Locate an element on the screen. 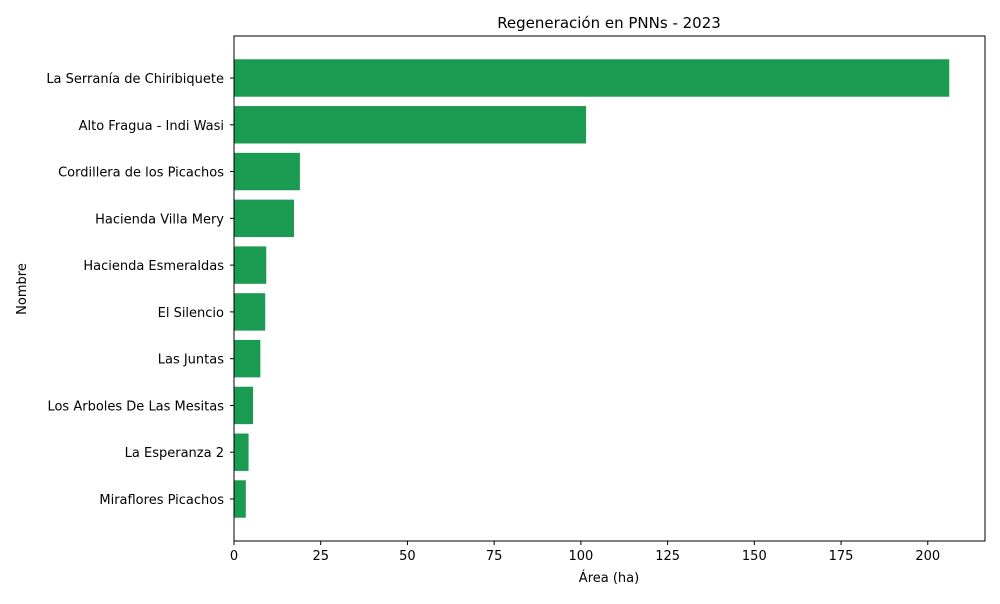  y-tick-label: Alto Fragua - Indi Wasi is located at coordinates (151, 126).